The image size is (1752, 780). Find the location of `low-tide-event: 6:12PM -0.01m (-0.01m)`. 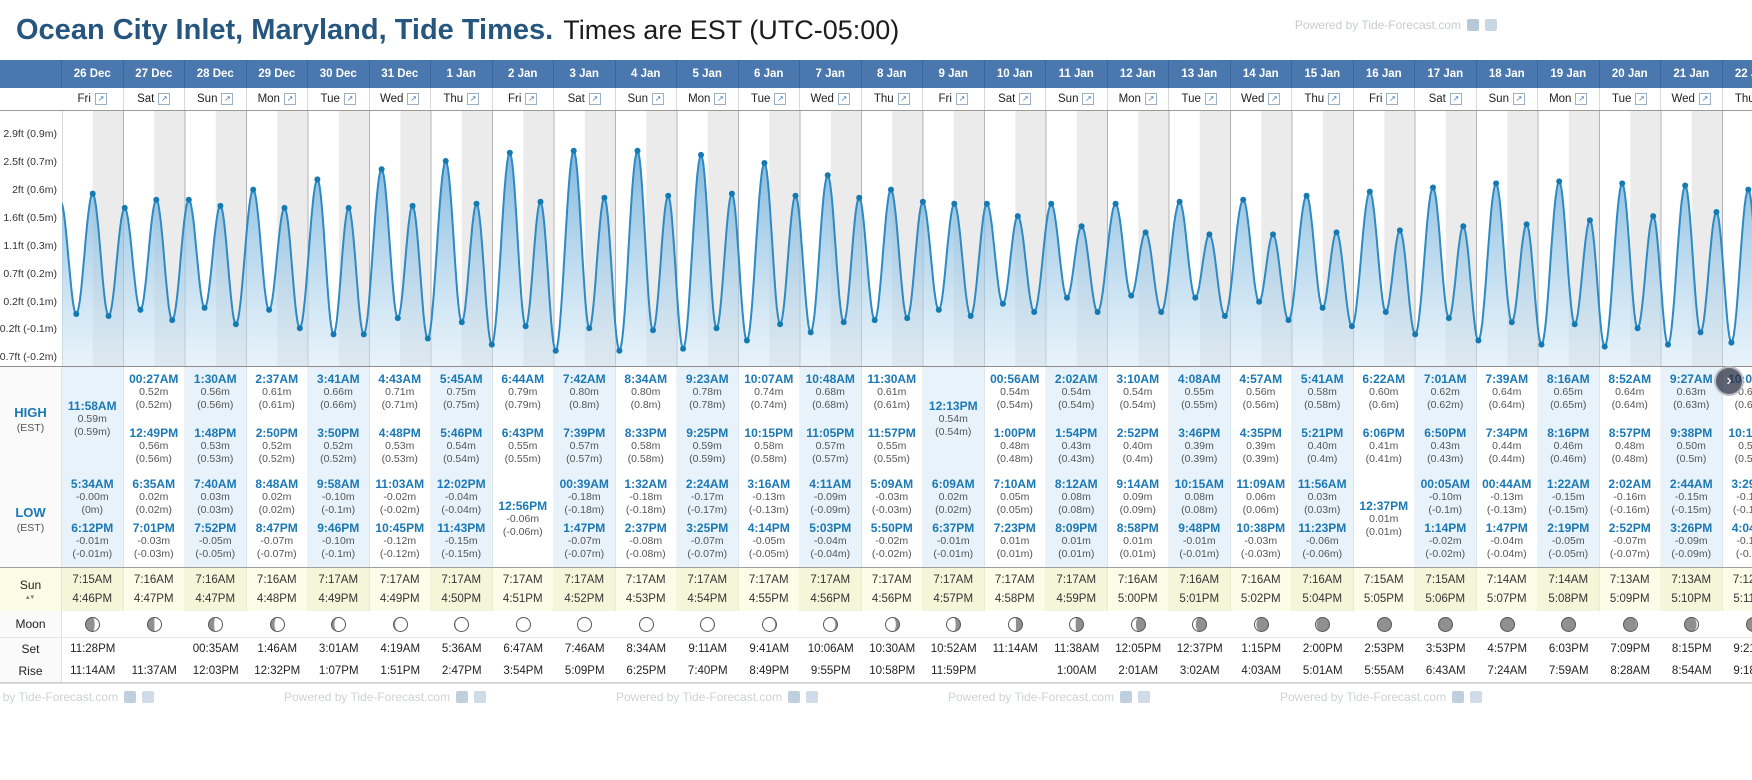

low-tide-event: 6:12PM -0.01m (-0.01m) is located at coordinates (92, 540).